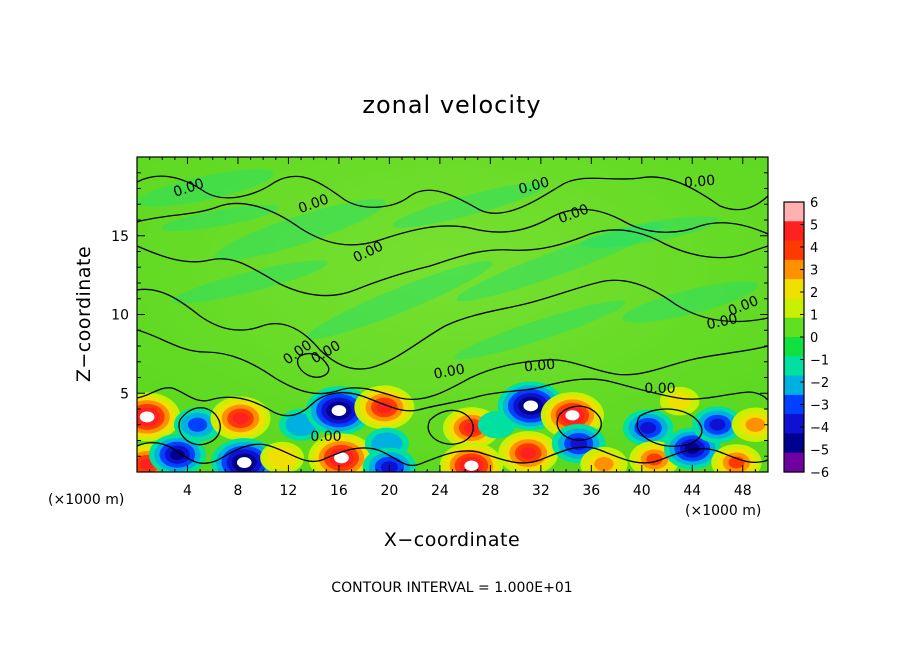 The image size is (904, 654). What do you see at coordinates (819, 428) in the screenshot?
I see `colorbar-label: −4` at bounding box center [819, 428].